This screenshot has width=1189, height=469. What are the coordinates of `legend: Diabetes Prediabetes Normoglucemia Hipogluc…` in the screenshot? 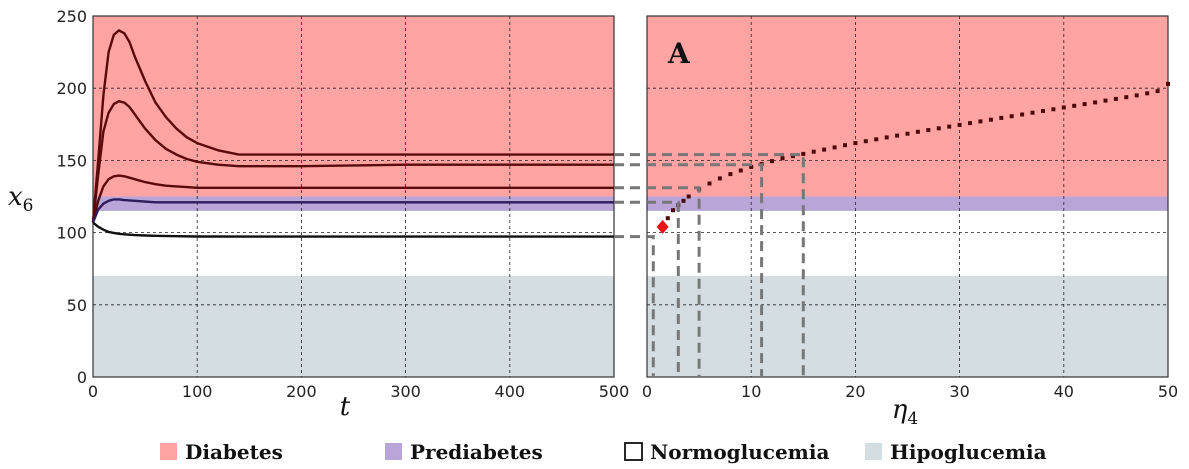 It's located at (603, 452).